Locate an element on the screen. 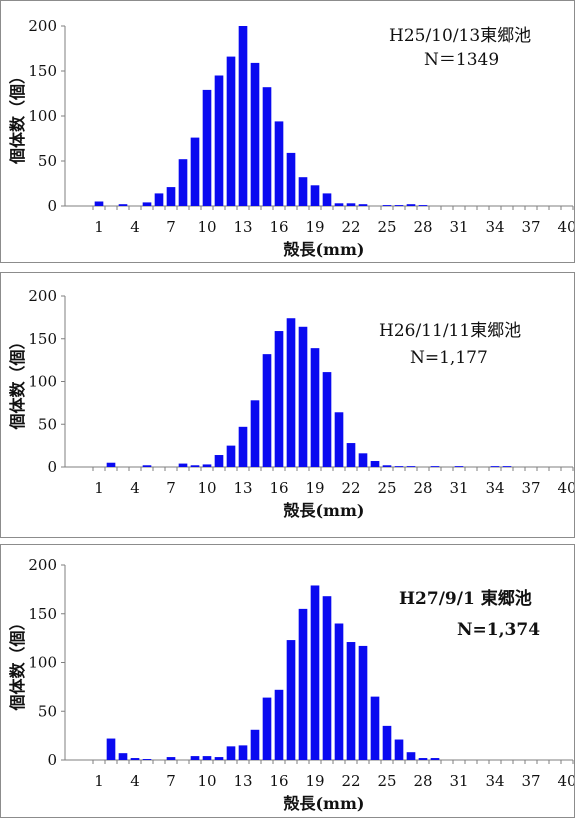  chart-annotation-date-location: H25/10/13東郷池 is located at coordinates (460, 36).